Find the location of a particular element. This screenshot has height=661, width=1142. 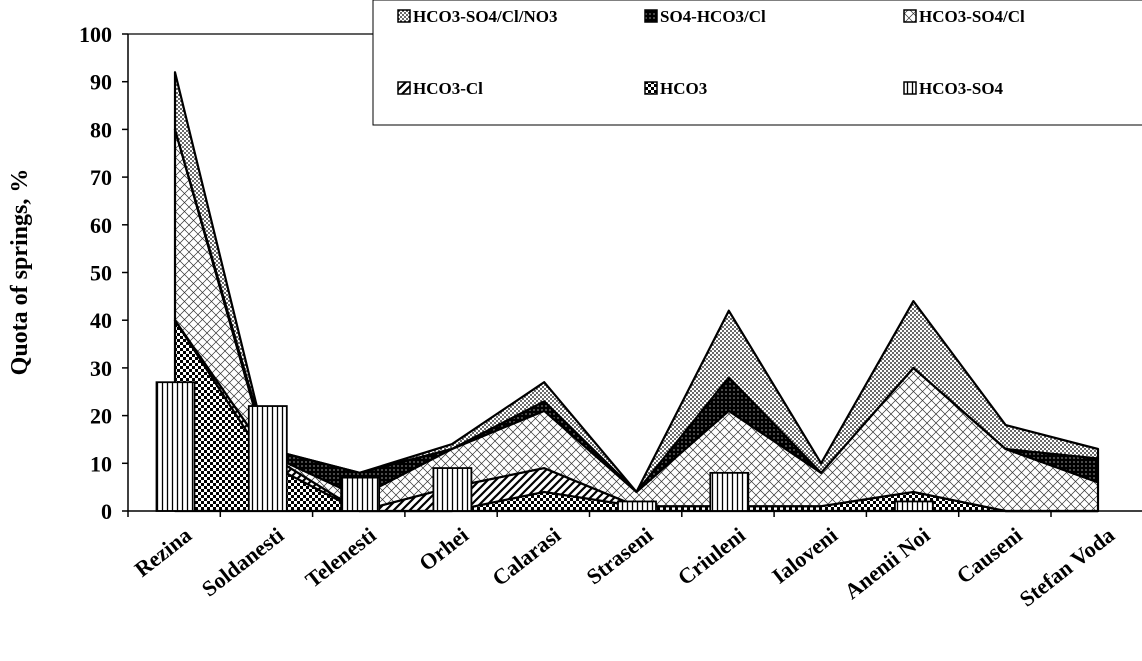

y-tick-label: 100 is located at coordinates (95, 34).